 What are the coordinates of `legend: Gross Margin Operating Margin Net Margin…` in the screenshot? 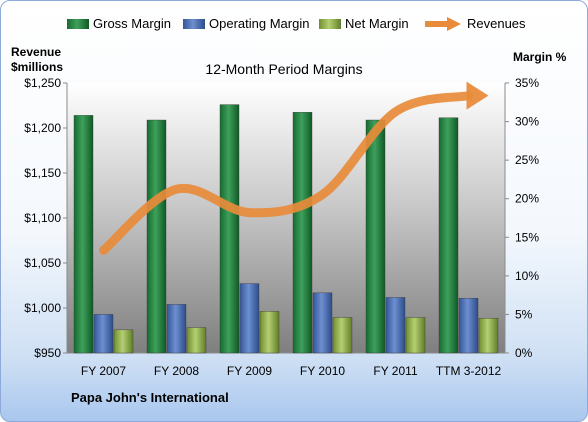 It's located at (296, 23).